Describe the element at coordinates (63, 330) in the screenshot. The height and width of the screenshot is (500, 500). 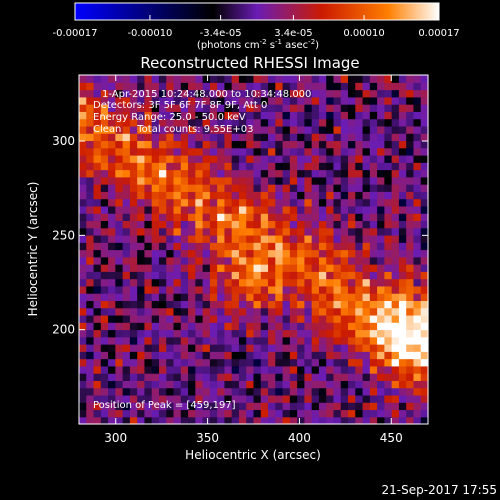
I see `y-tick-label: 200` at that location.